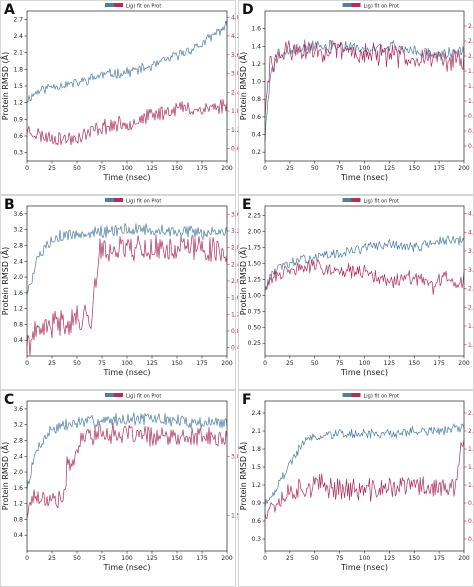 This screenshot has width=474, height=587. What do you see at coordinates (9, 400) in the screenshot?
I see `panel-letter: C` at bounding box center [9, 400].